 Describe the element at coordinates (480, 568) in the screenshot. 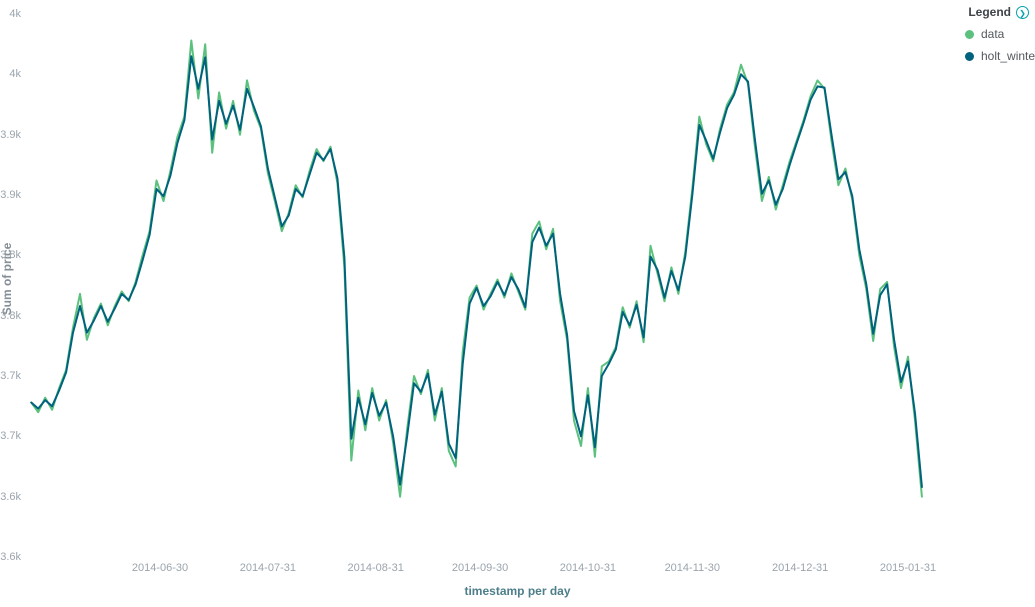

I see `x-tick-label: 2014-09-30` at that location.